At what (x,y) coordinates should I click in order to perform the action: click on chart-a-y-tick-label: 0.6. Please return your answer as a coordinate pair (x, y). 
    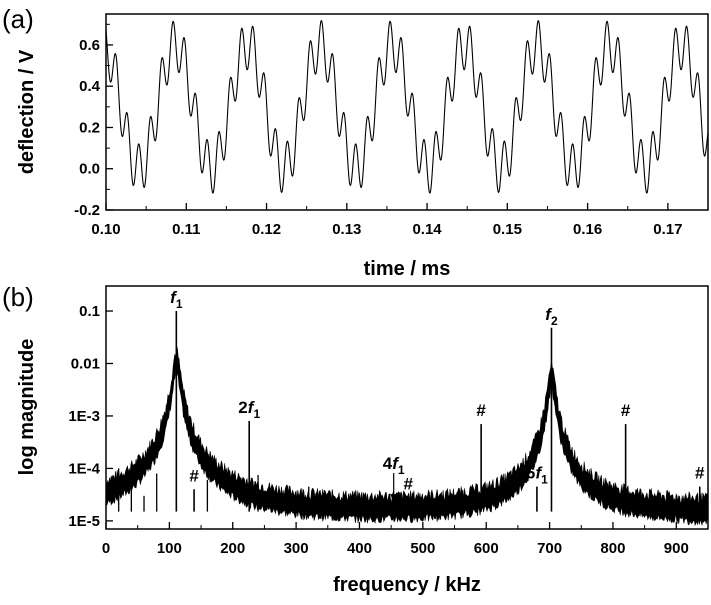
    Looking at the image, I should click on (89, 45).